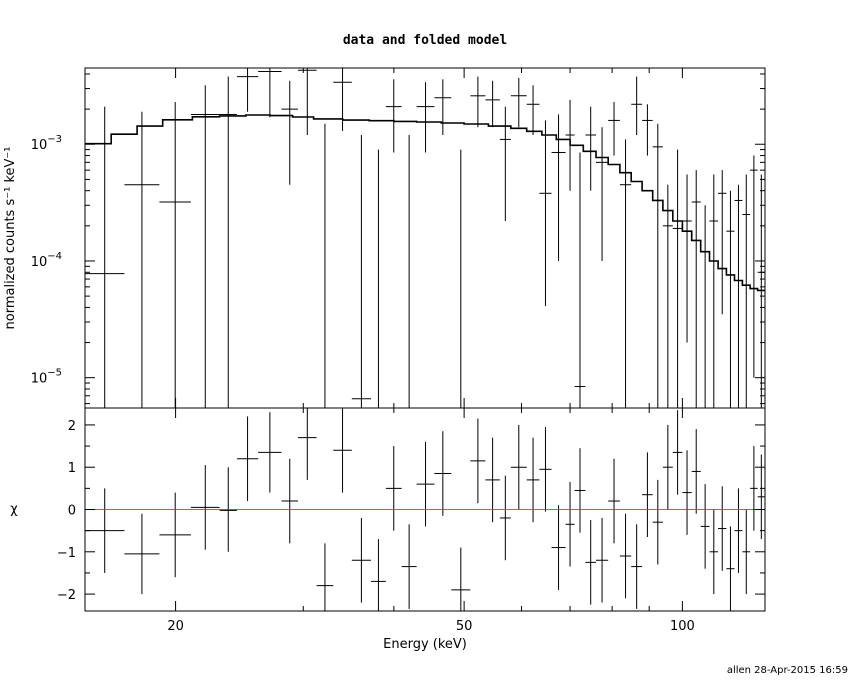 Image resolution: width=850 pixels, height=680 pixels. What do you see at coordinates (10, 238) in the screenshot?
I see `spectrum-y-axis-label: normalized counts s⁻¹ keV⁻¹` at bounding box center [10, 238].